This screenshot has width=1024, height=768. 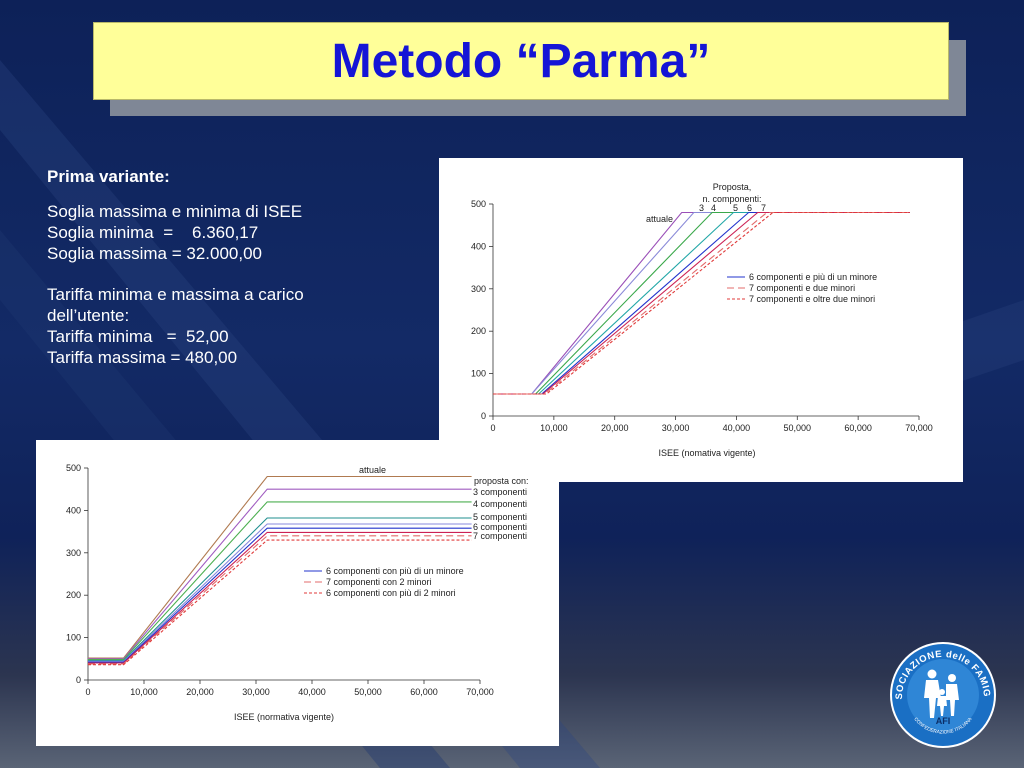 I want to click on c2-legend-1: 7 componenti con 2 minori, so click(x=379, y=582).